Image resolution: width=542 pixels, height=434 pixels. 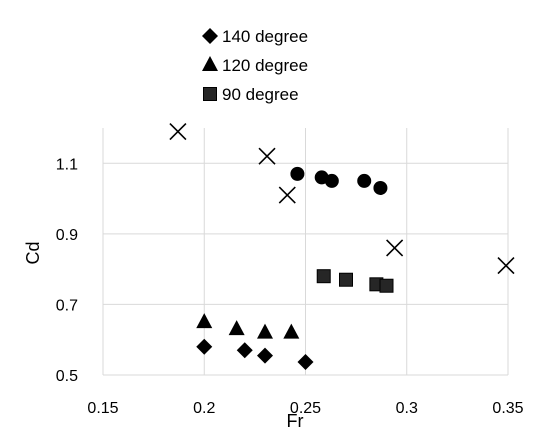 What do you see at coordinates (210, 94) in the screenshot?
I see `legend-square-icon` at bounding box center [210, 94].